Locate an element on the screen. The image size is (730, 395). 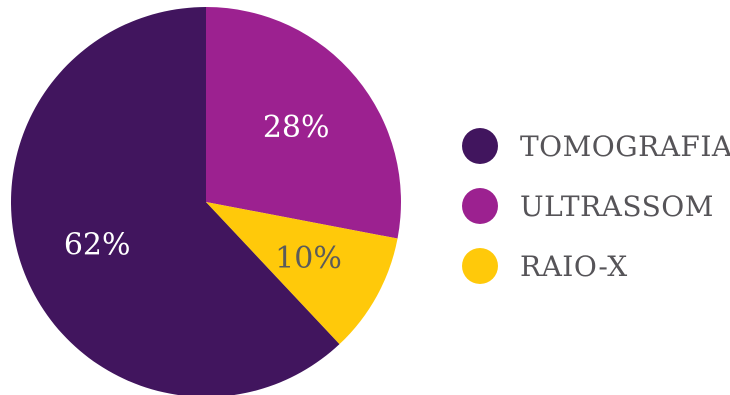
legend-item-ultrassom: ULTRASSOM is located at coordinates (596, 206).